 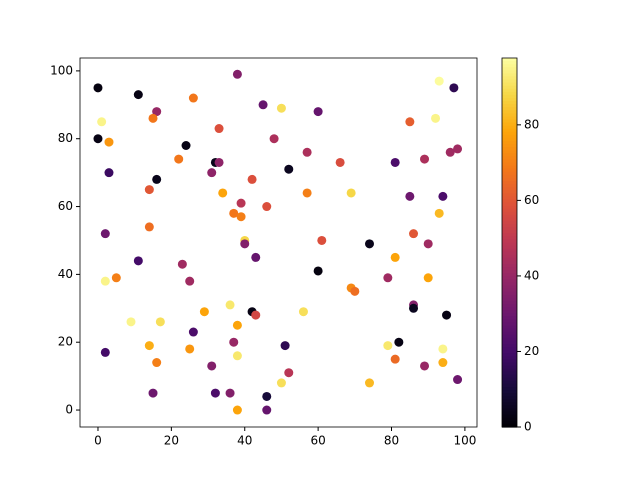 I want to click on colorbar-tick-label: 0, so click(x=528, y=427).